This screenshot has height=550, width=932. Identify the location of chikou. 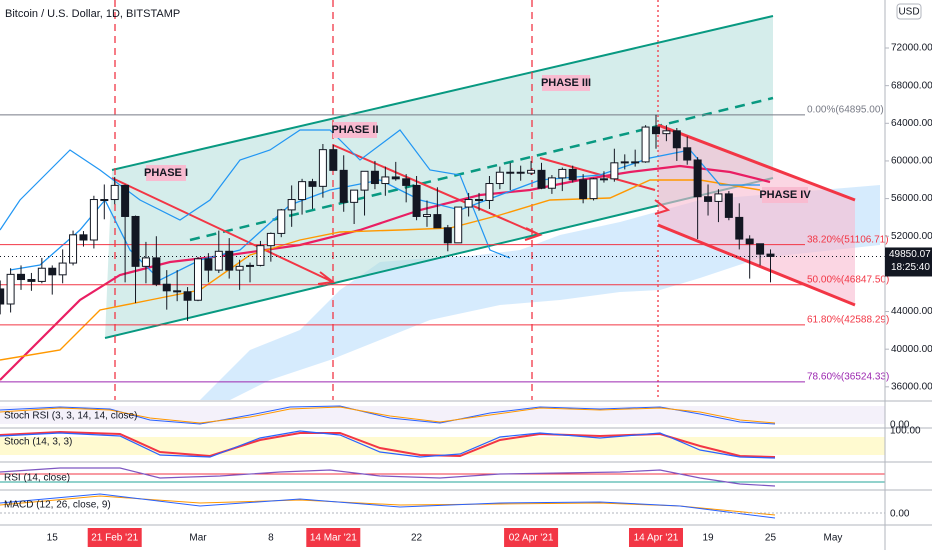
(255, 194).